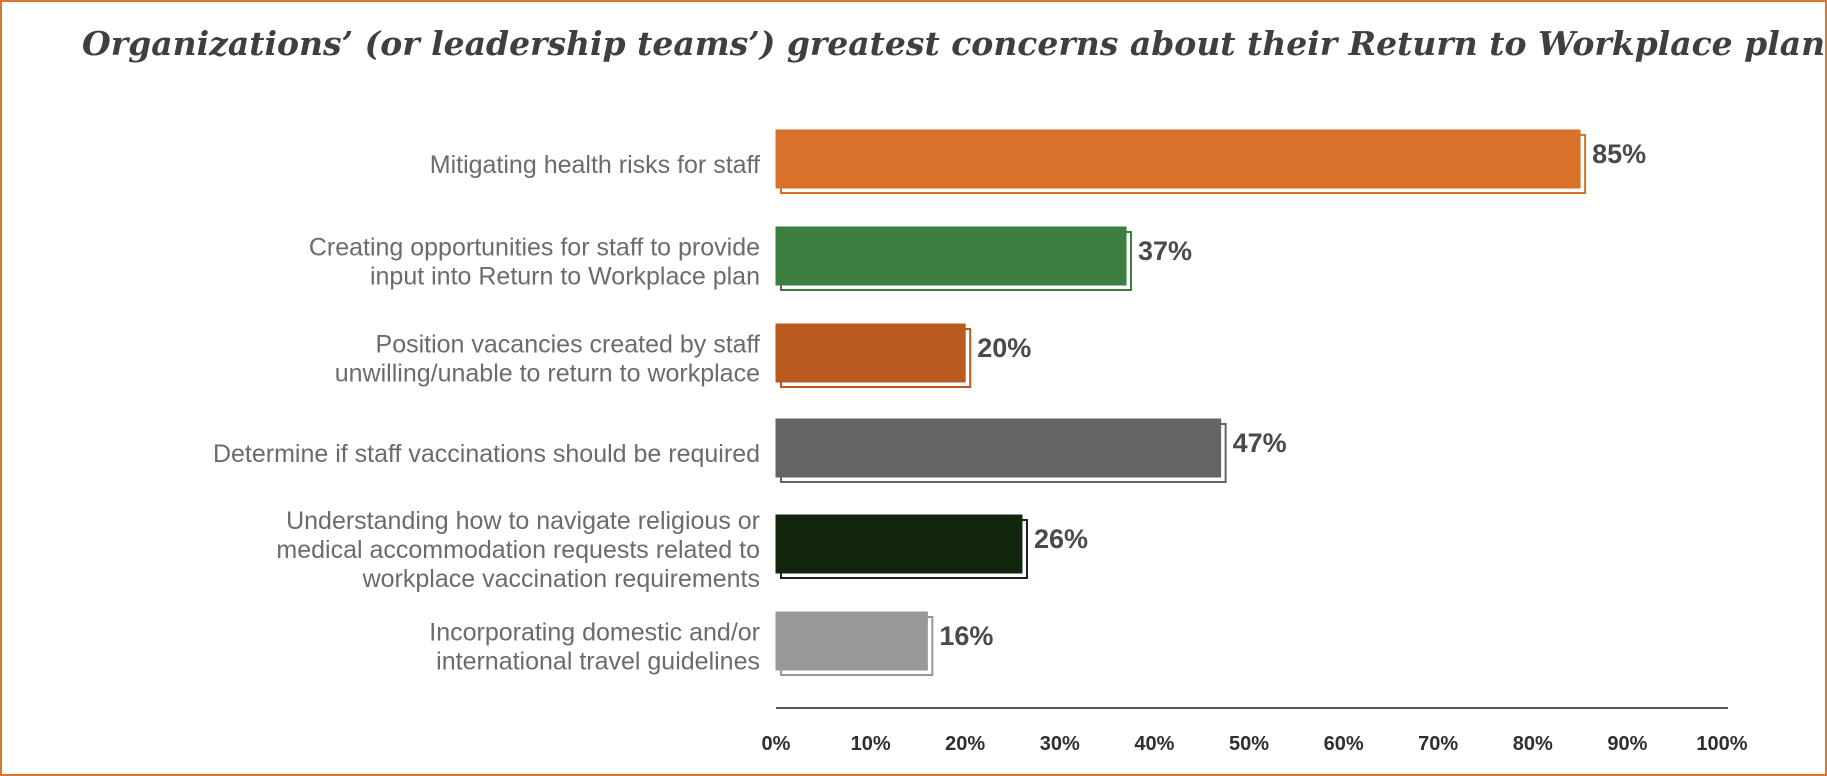  I want to click on category-label: Position vacancies created by staff, so click(568, 345).